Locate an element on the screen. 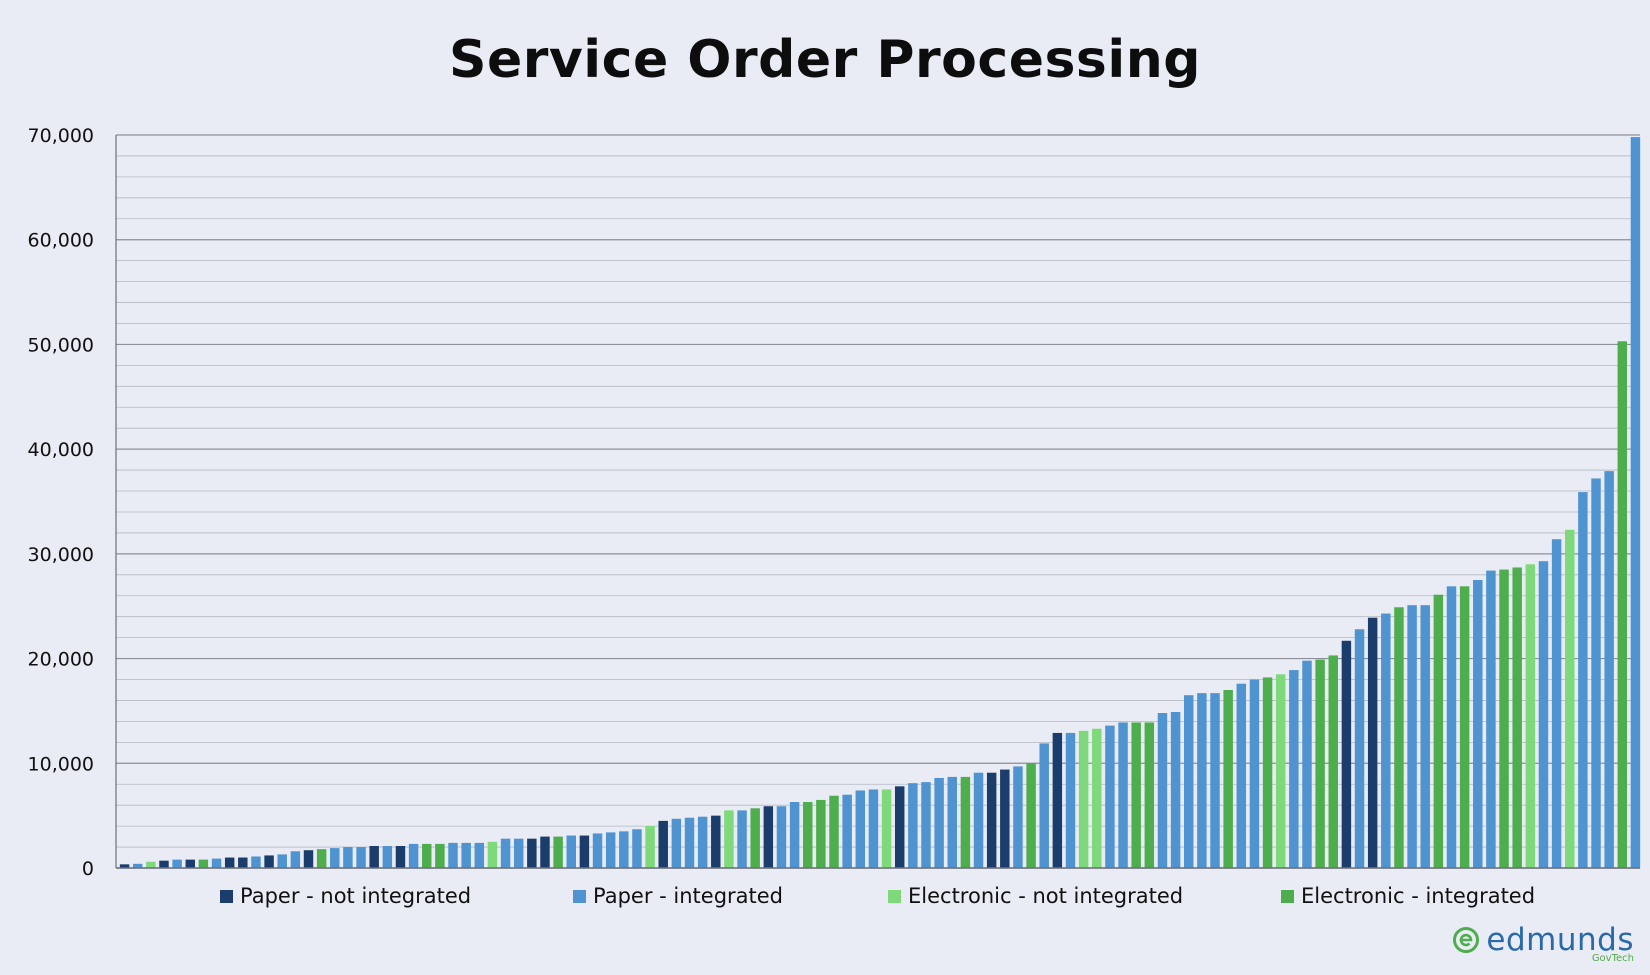  edmunds-logo: edmunds is located at coordinates (1543, 940).